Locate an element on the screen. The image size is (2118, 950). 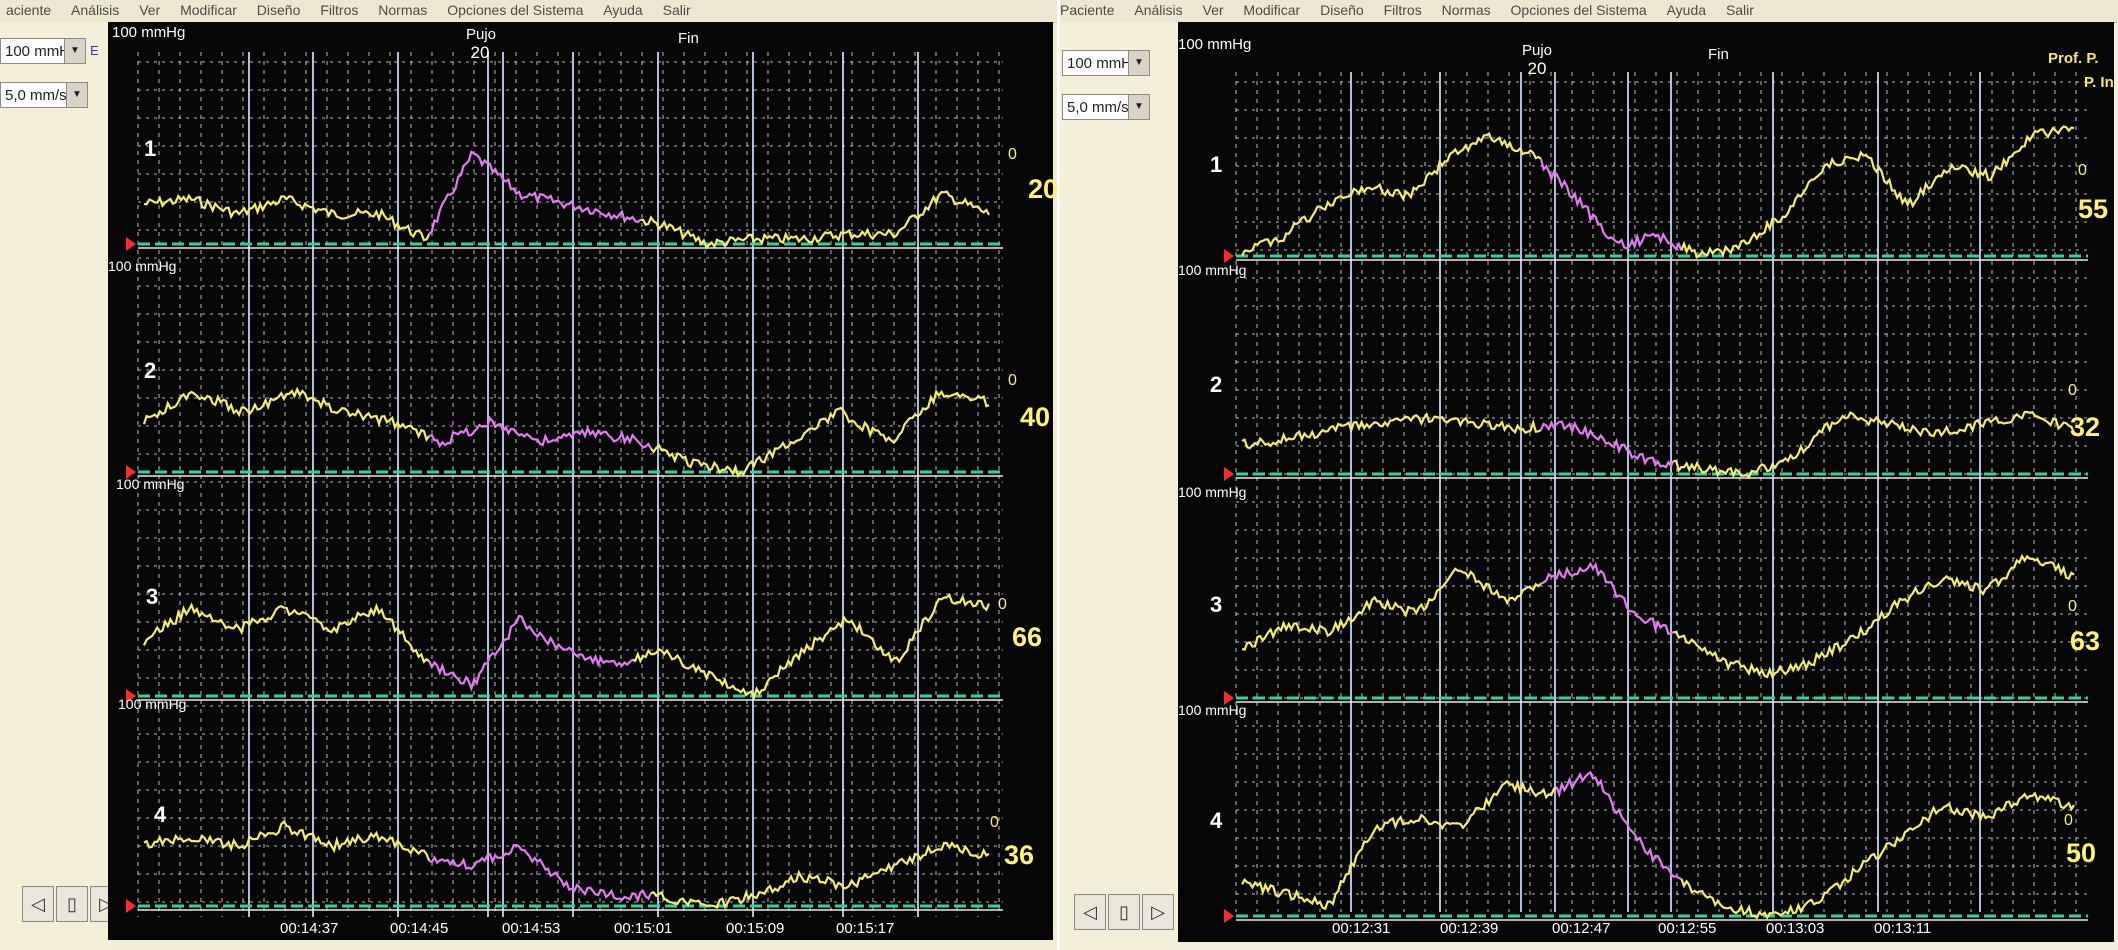
channel-label-3: 3 is located at coordinates (152, 596).